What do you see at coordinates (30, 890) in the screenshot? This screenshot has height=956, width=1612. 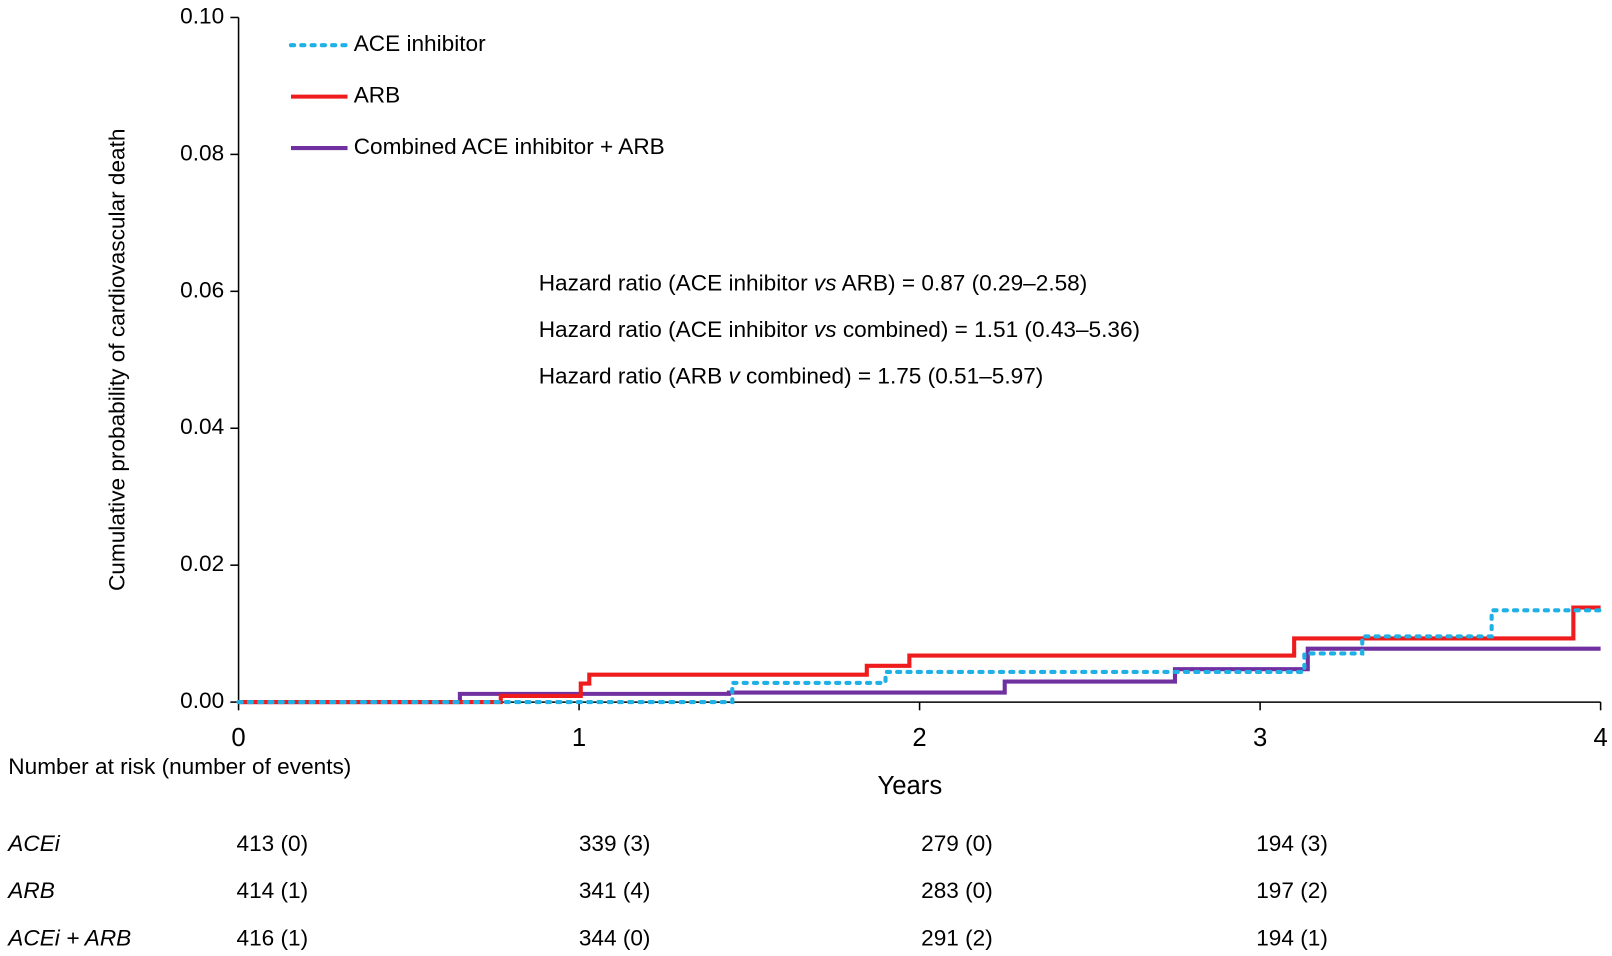 I see `risk-row-label: ARB` at bounding box center [30, 890].